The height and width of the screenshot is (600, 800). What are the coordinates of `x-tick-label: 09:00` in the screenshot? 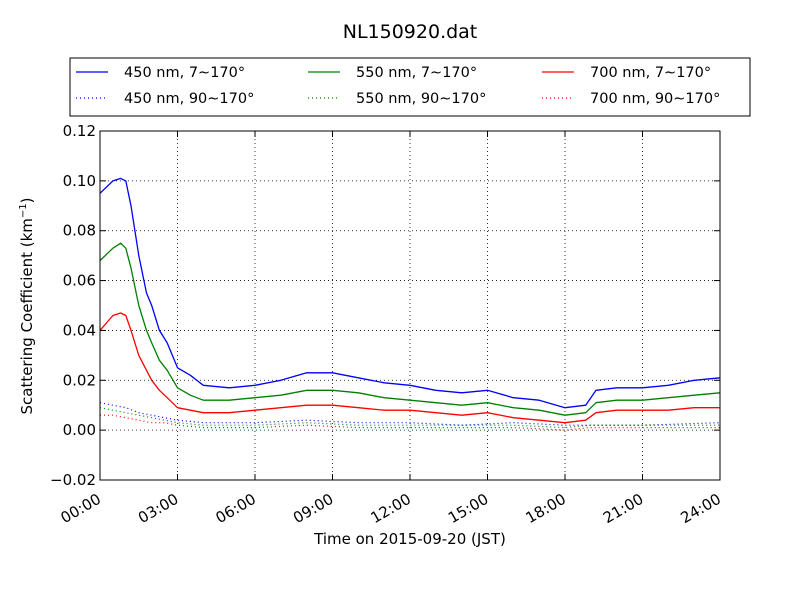 It's located at (313, 508).